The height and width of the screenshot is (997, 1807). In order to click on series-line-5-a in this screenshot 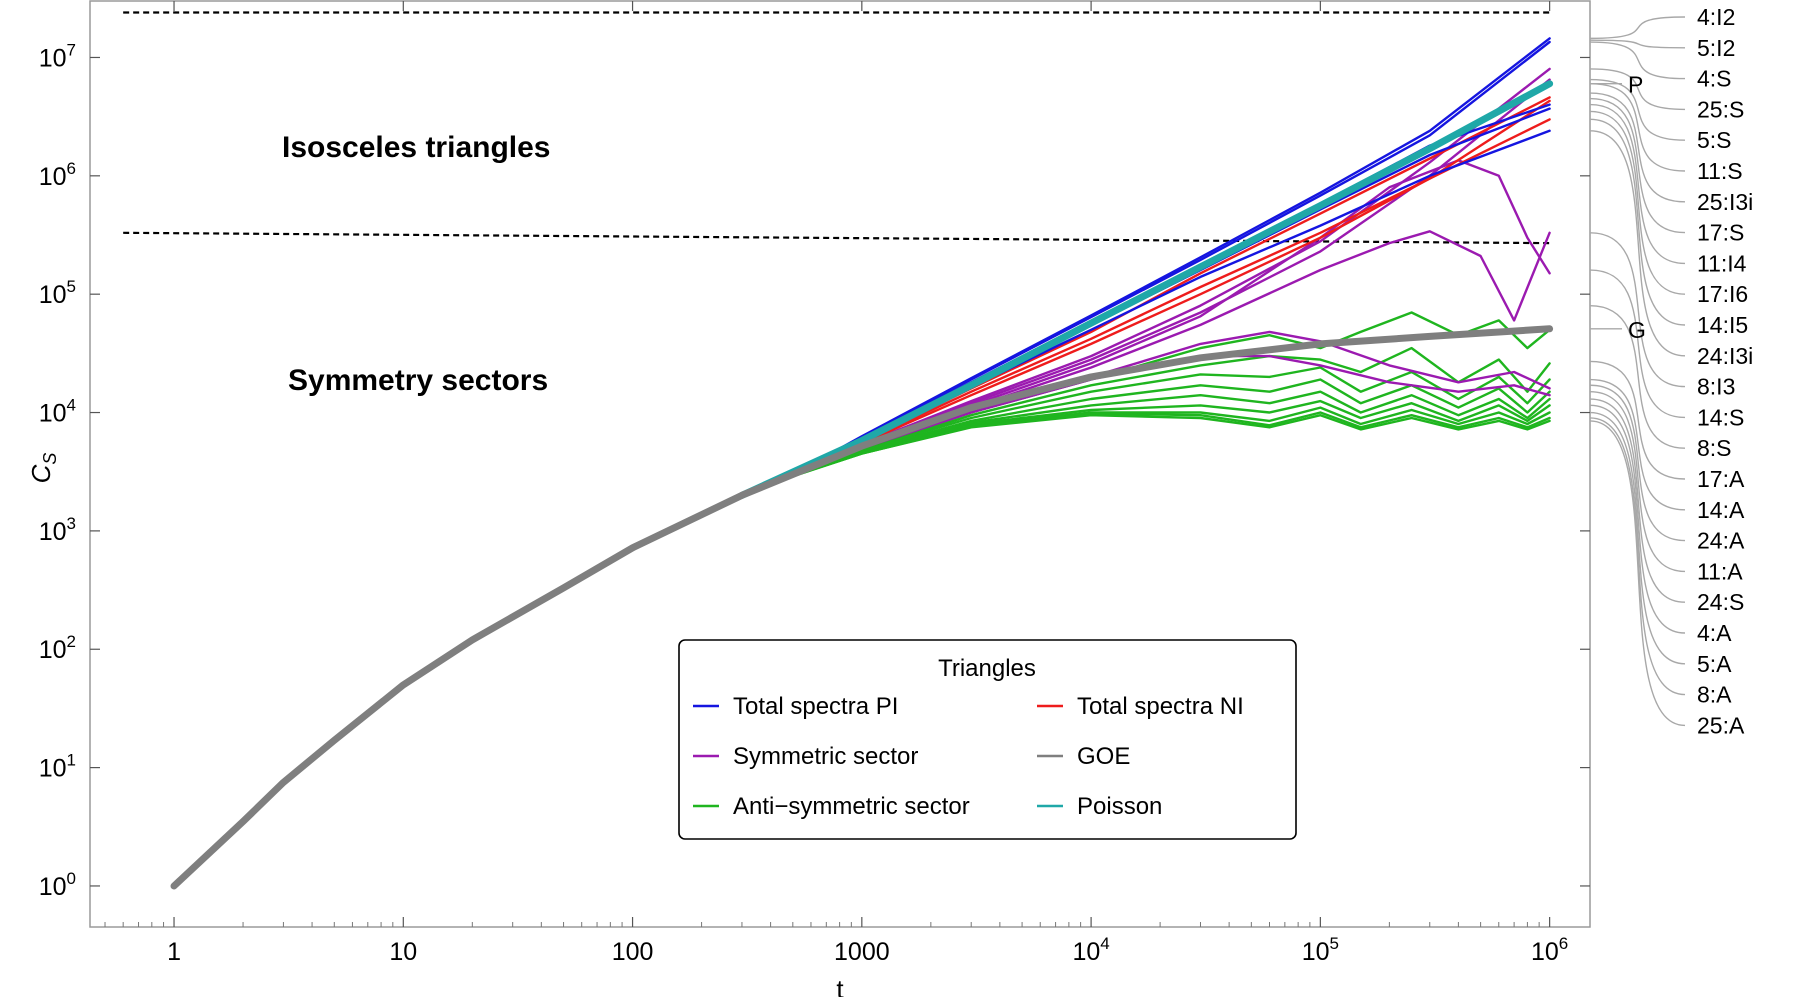, I will do `click(1171, 442)`.